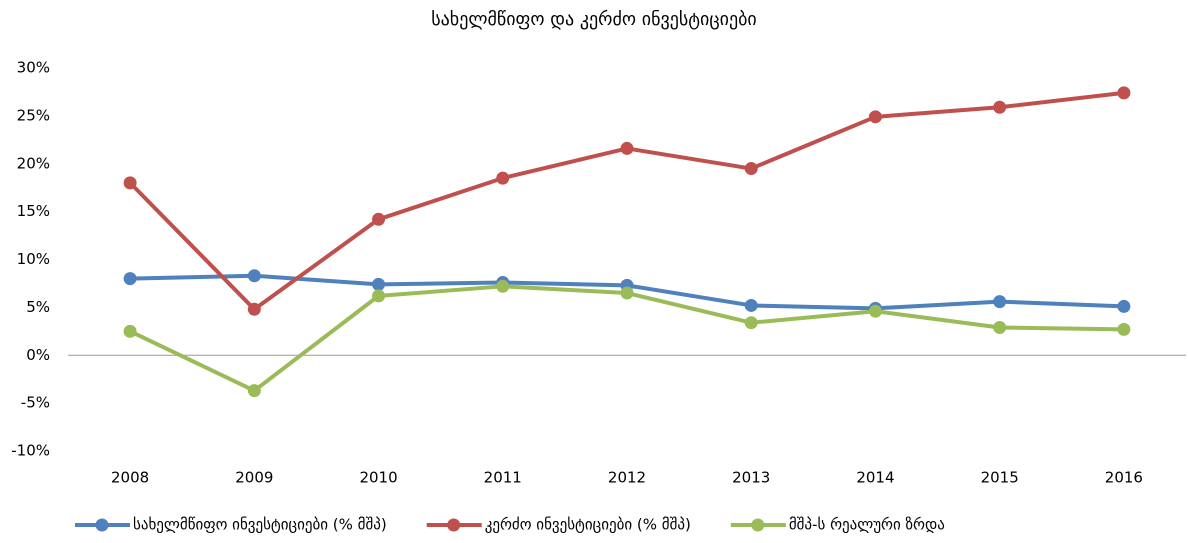 The image size is (1188, 543). I want to click on y-tick-label: 15%, so click(33, 211).